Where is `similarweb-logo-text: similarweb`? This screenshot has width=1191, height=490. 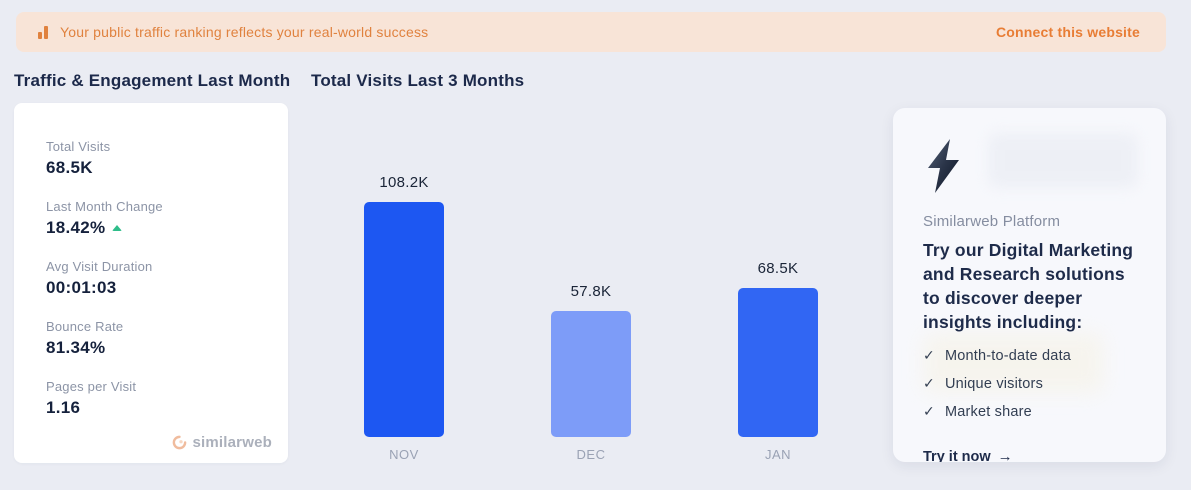
similarweb-logo-text: similarweb is located at coordinates (232, 442).